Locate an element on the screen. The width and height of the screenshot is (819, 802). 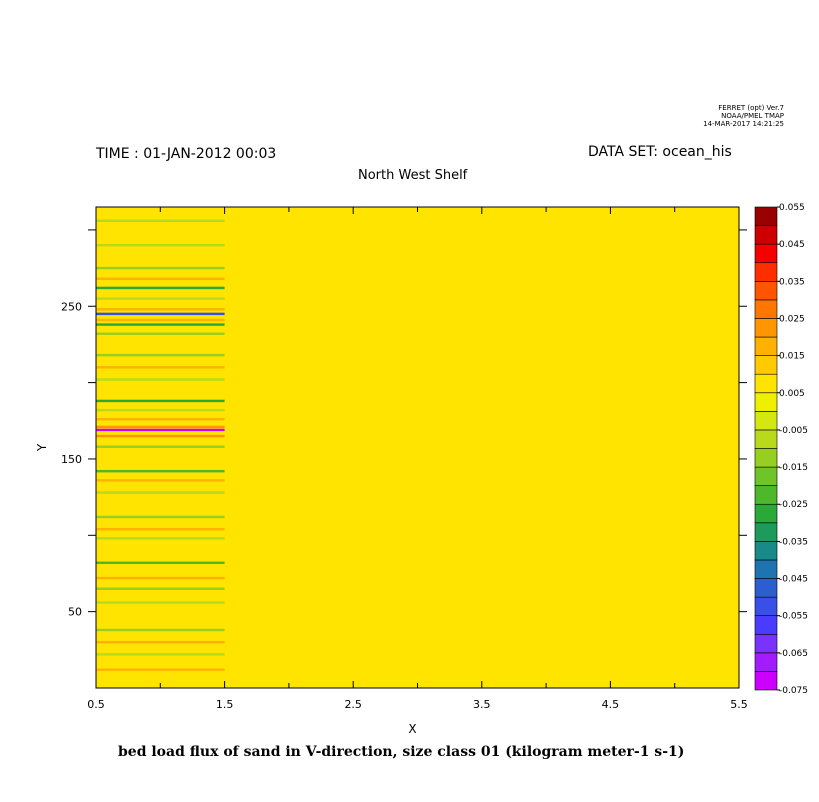
stamp-date: 14-MAR-2017 14:21:25 is located at coordinates (743, 124).